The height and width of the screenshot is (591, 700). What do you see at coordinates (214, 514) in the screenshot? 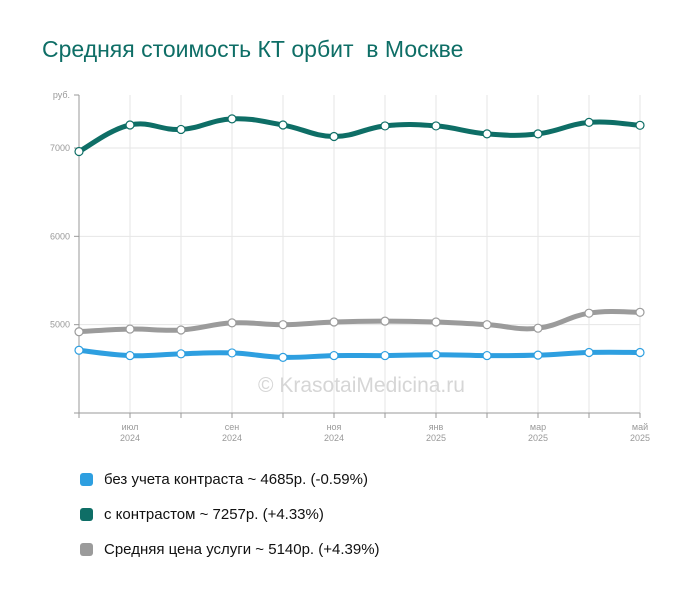
I see `legend-label-with-contrast: с контрастом ~ 7257р. (+4.33%)` at bounding box center [214, 514].